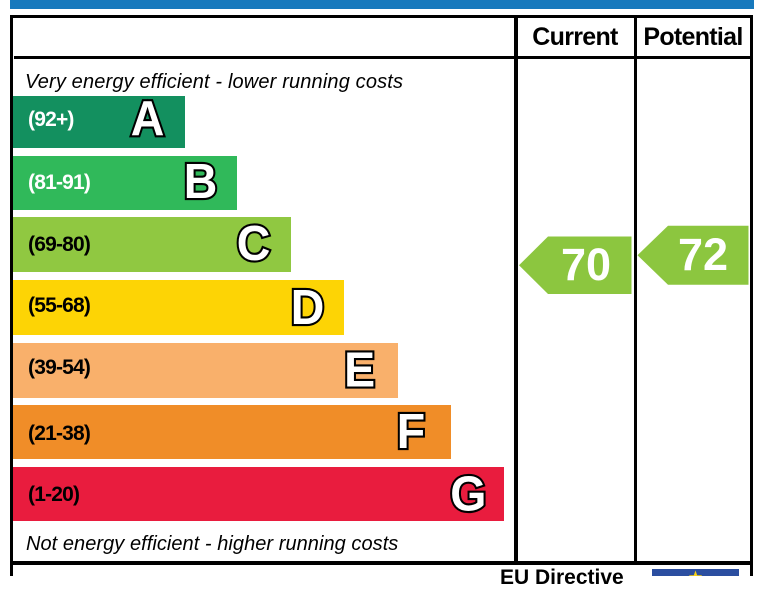  What do you see at coordinates (148, 119) in the screenshot?
I see `svg-text: A` at bounding box center [148, 119].